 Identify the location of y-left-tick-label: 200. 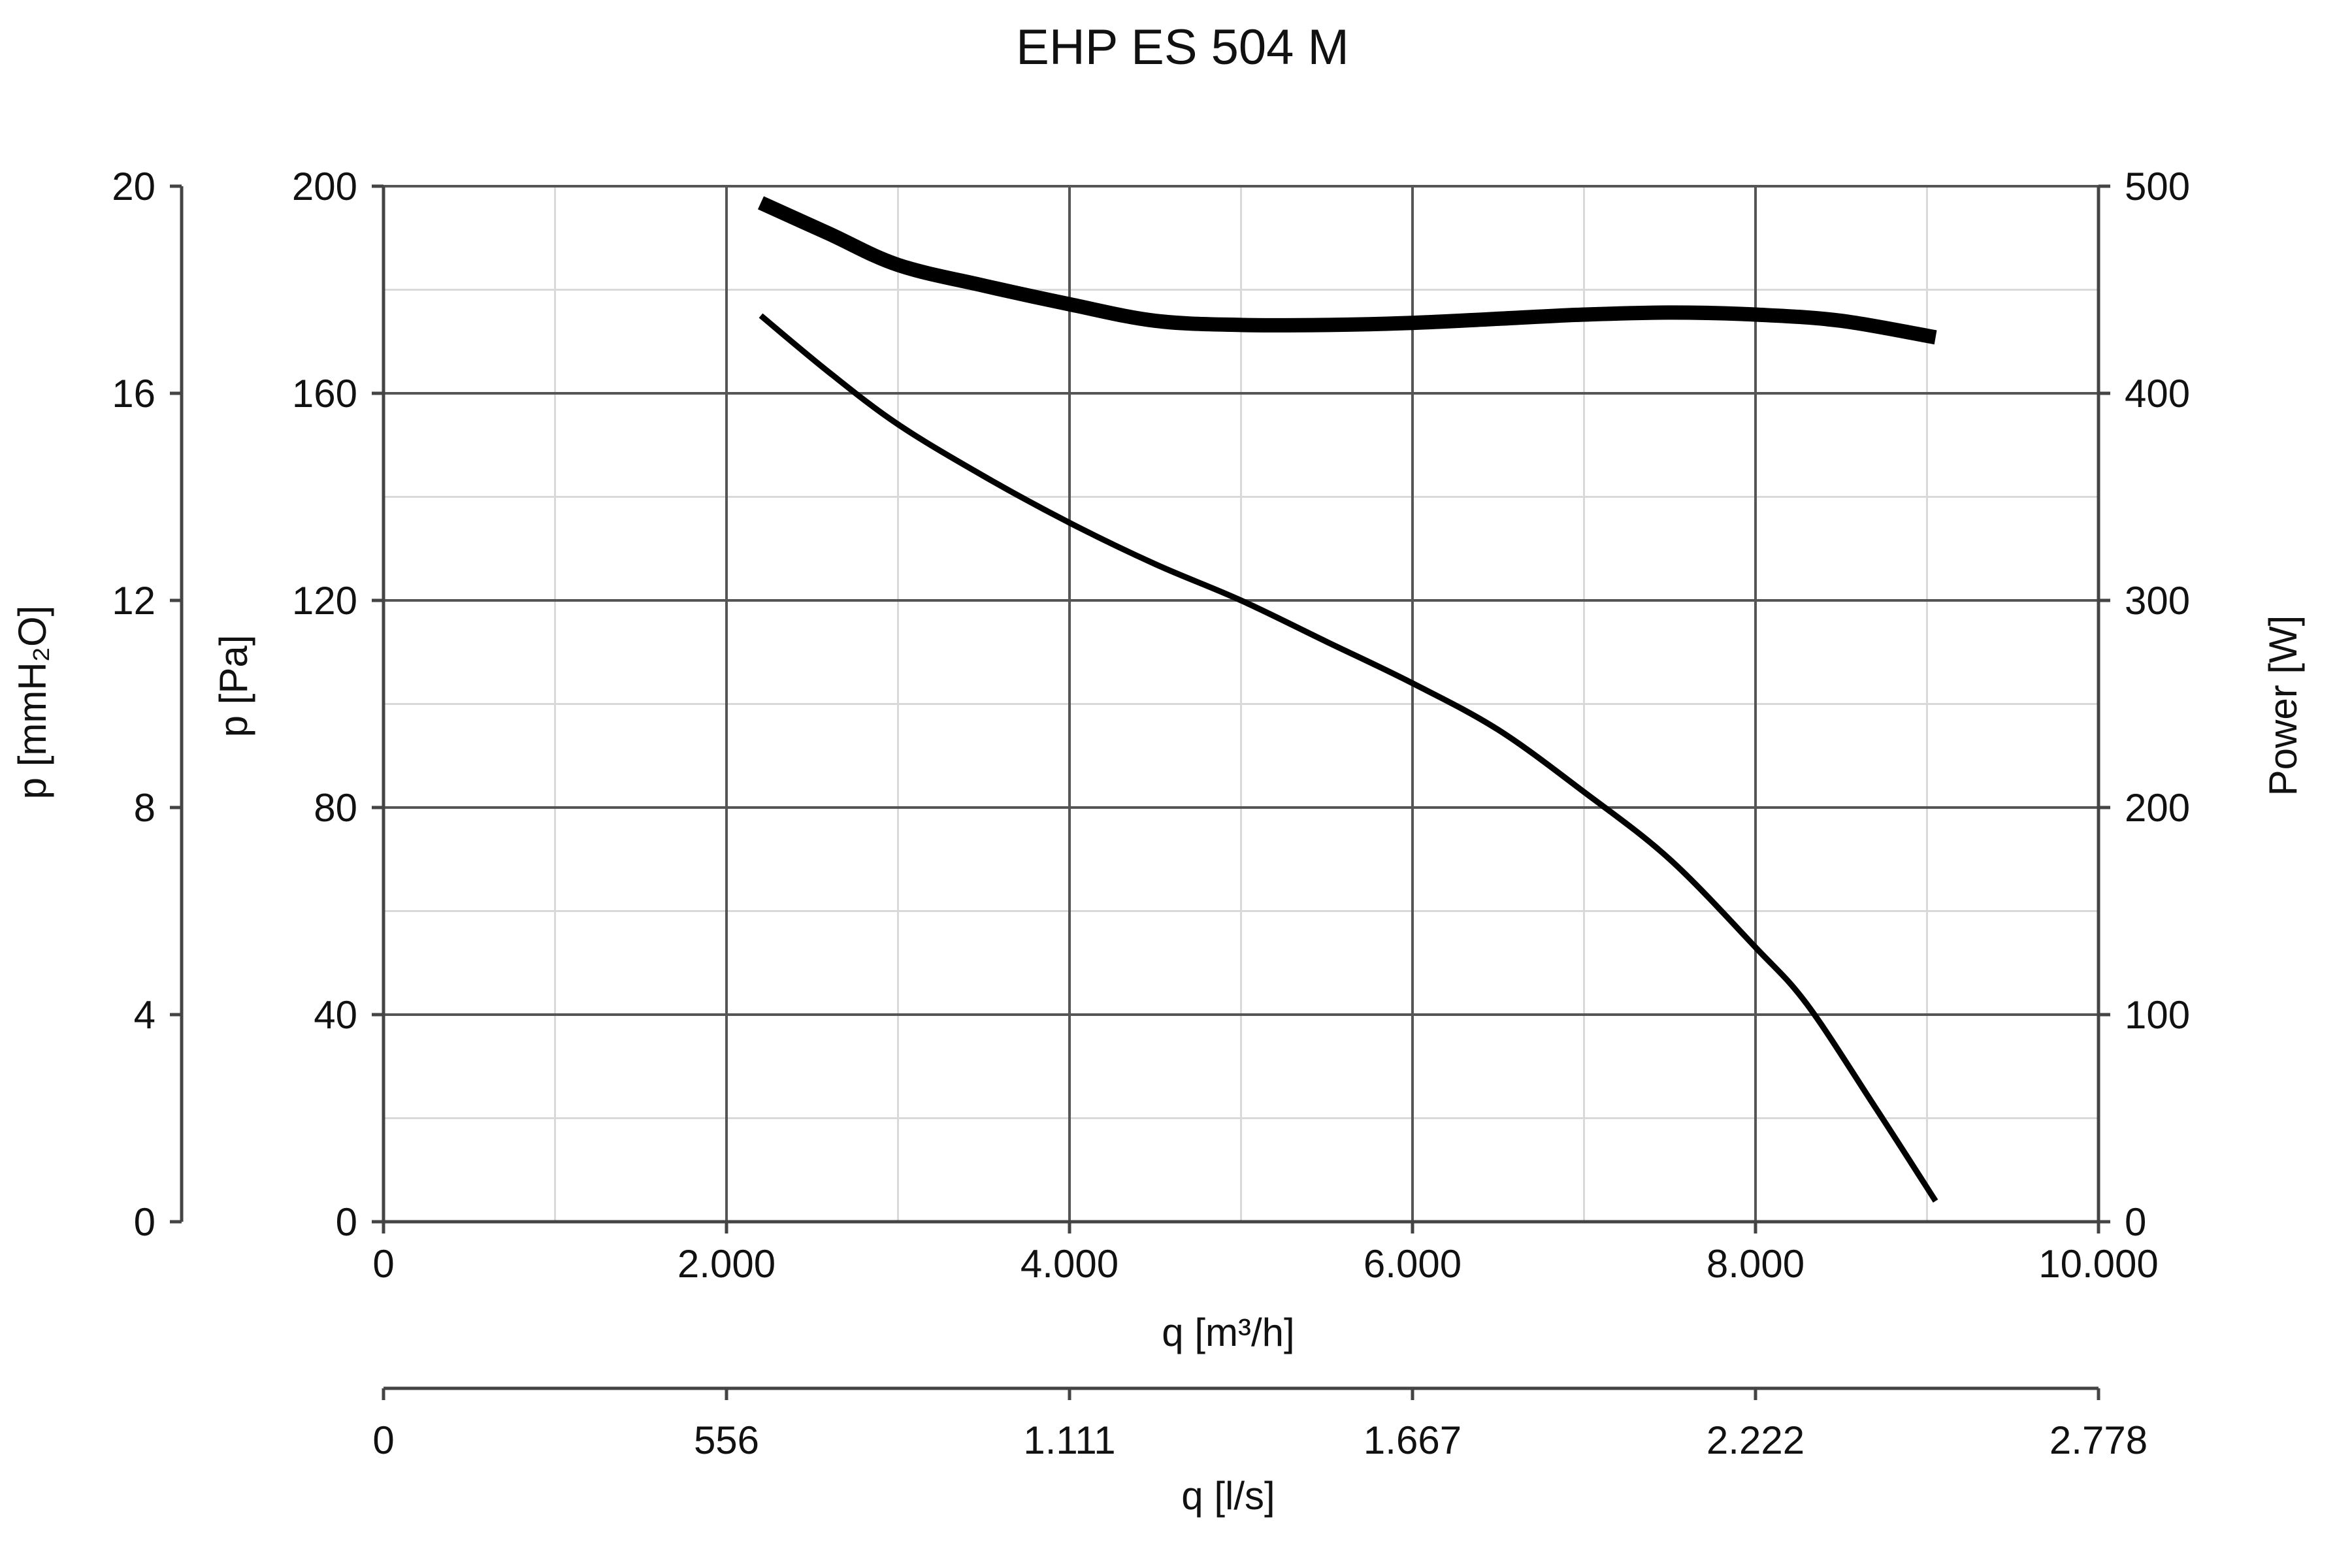
(324, 186).